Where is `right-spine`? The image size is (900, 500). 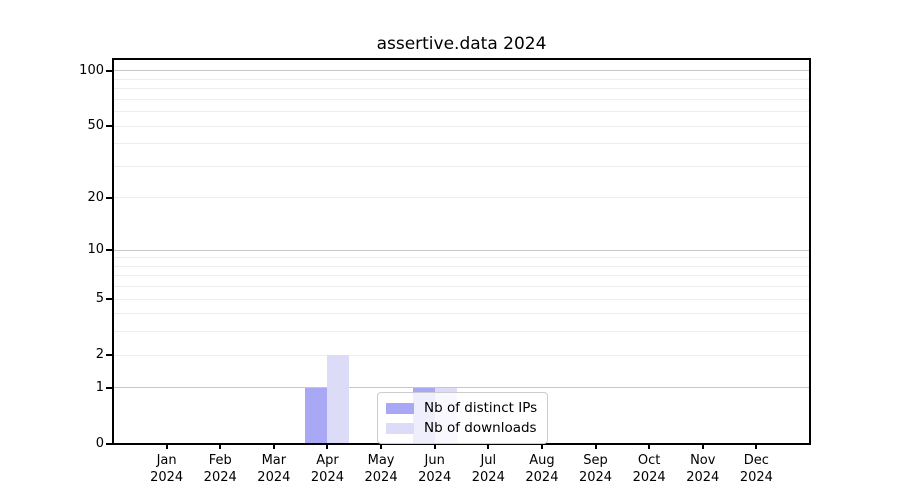
right-spine is located at coordinates (810, 251).